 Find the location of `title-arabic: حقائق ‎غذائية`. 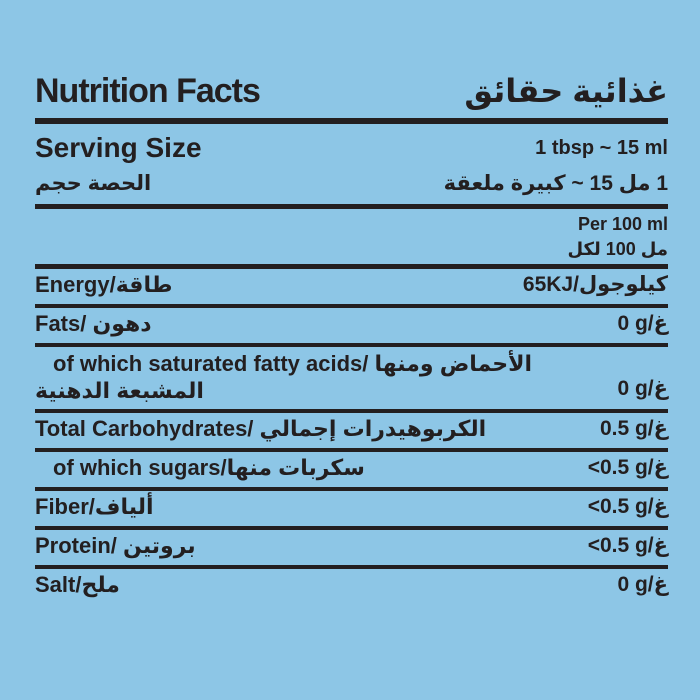

title-arabic: حقائق ‎غذائية is located at coordinates (566, 91).